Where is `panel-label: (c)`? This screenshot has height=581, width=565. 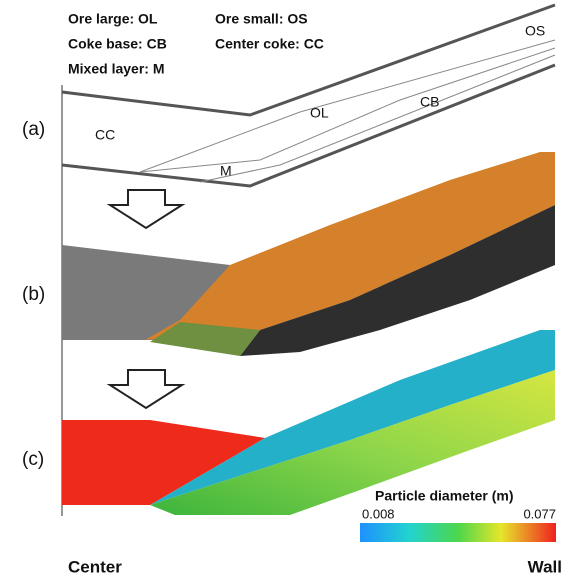
panel-label: (c) is located at coordinates (33, 459).